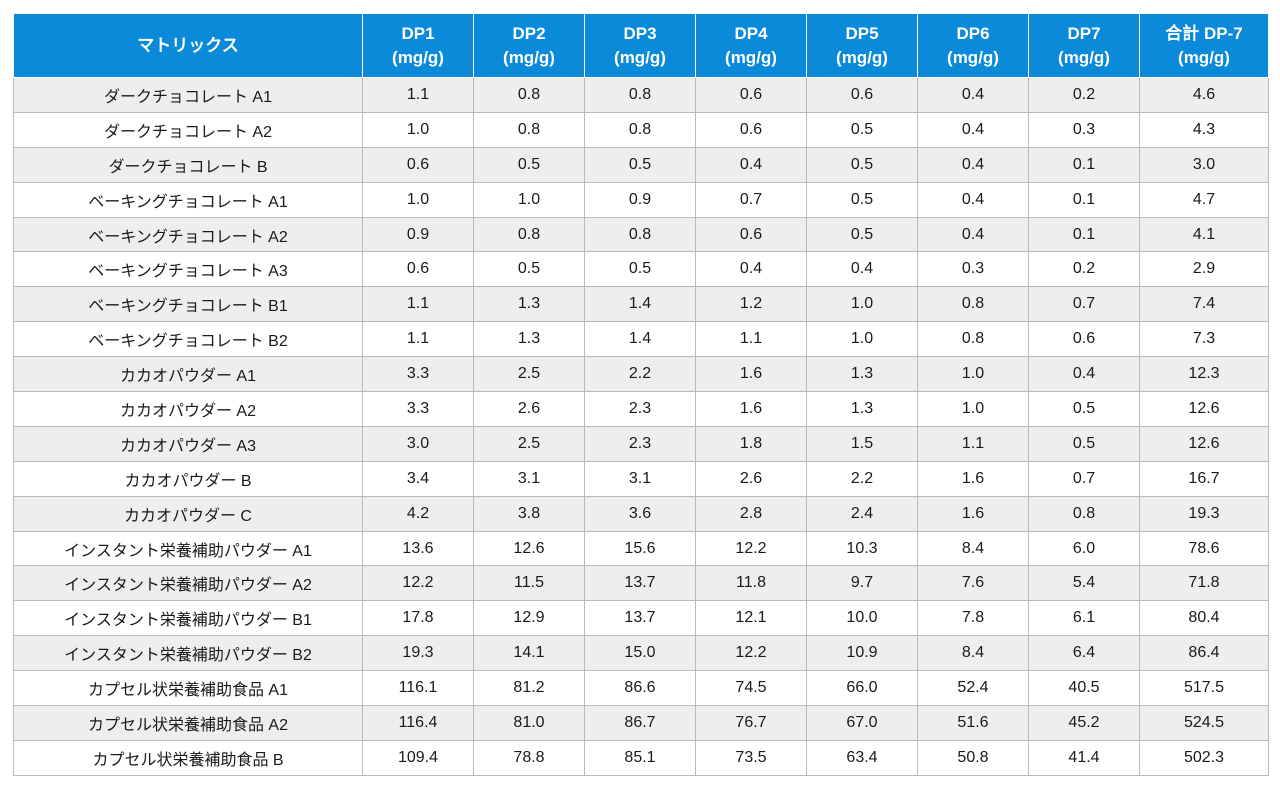  Describe the element at coordinates (188, 95) in the screenshot. I see `matrix-name-cell: ダークチョコレート A1` at that location.